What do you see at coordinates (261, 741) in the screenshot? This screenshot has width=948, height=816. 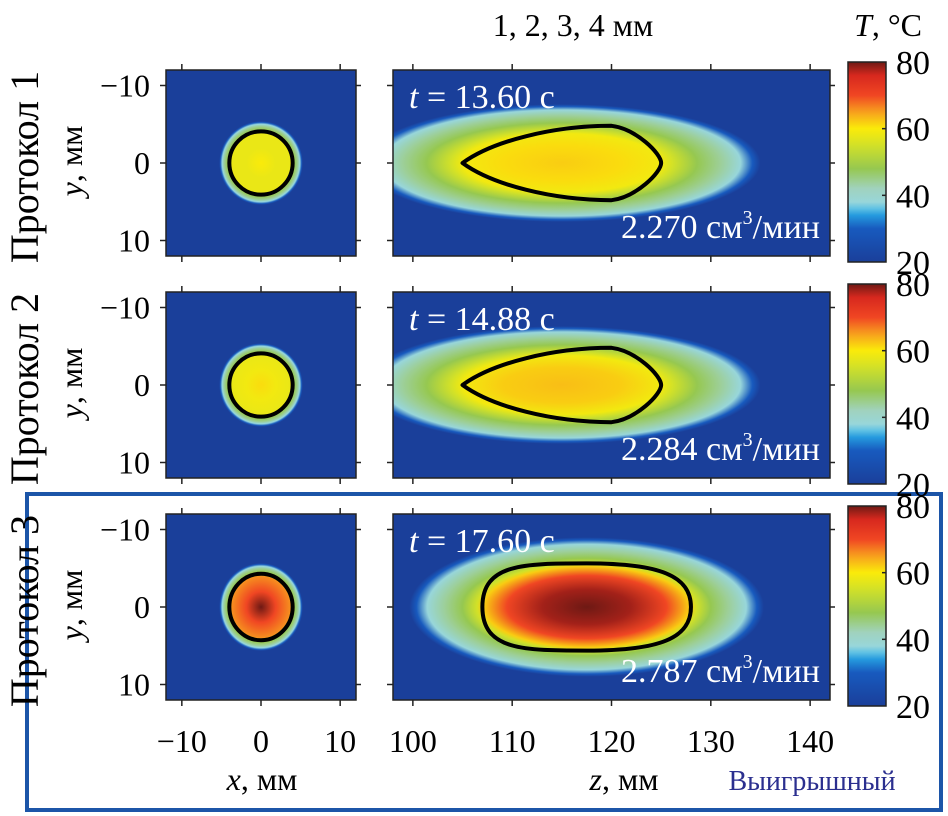 I see `x-tick-label: 0` at bounding box center [261, 741].